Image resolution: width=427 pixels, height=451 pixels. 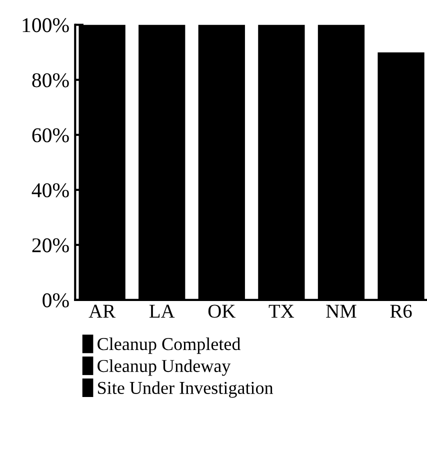 I want to click on legend-label: Cleanup Undeway, so click(x=164, y=367).